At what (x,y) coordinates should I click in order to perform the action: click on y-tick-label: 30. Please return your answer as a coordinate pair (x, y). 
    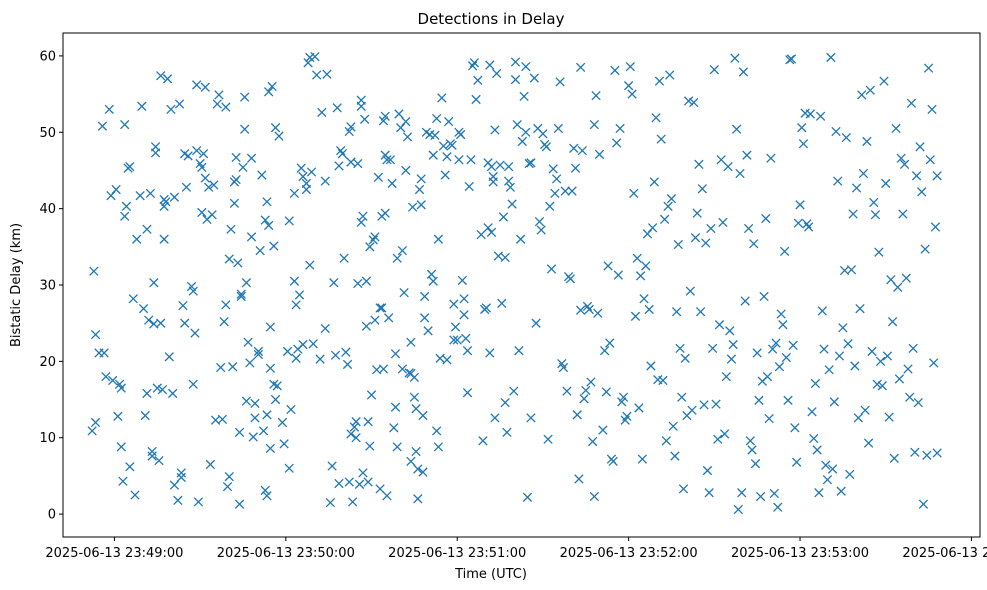
    Looking at the image, I should click on (47, 286).